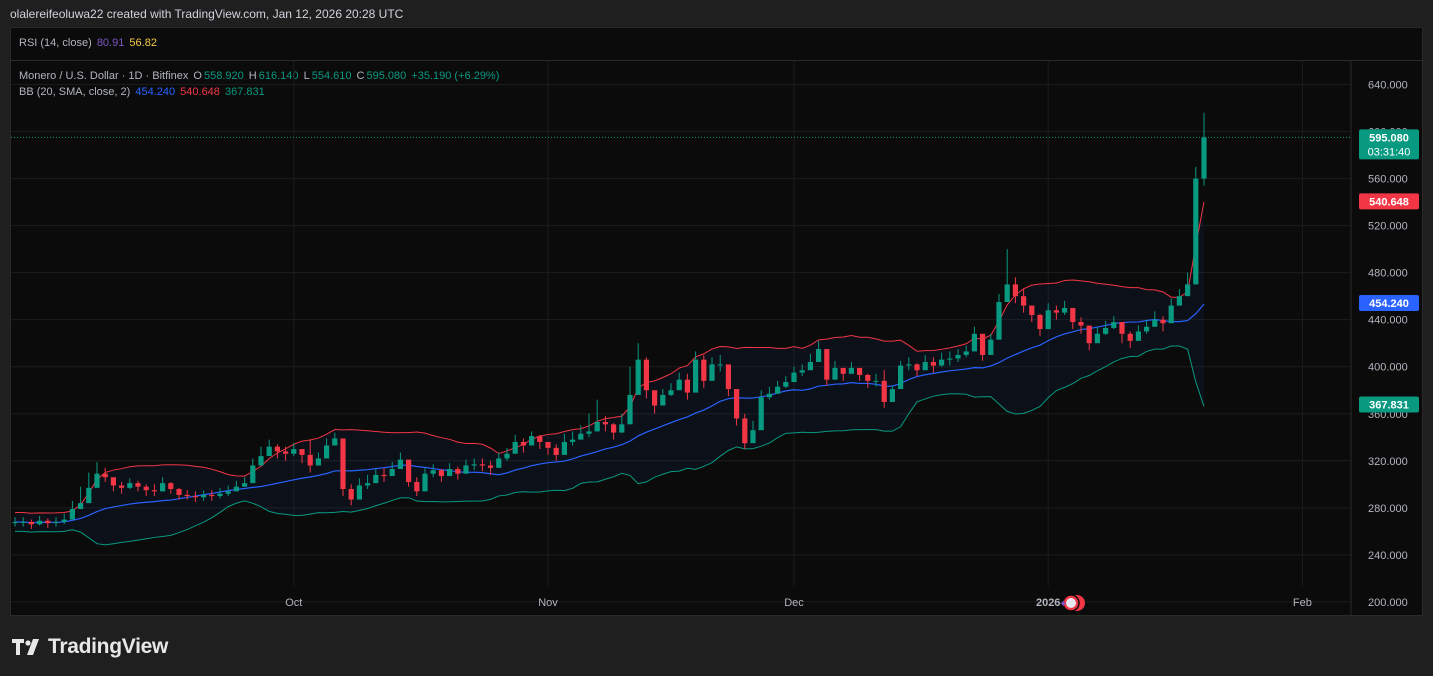 This screenshot has width=1433, height=676. What do you see at coordinates (798, 603) in the screenshot?
I see `time-axis: Oct Nov Dec 2026 Feb` at bounding box center [798, 603].